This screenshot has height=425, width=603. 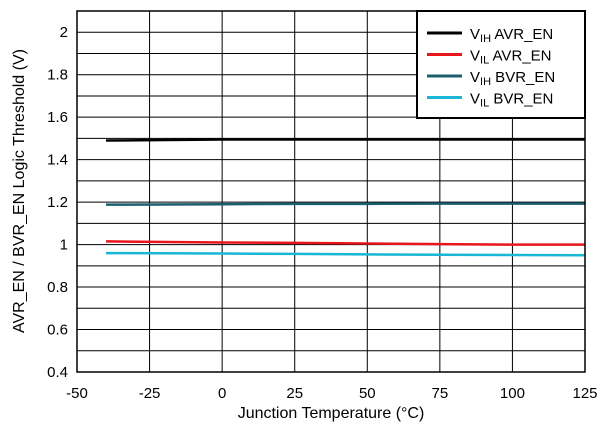 What do you see at coordinates (57, 75) in the screenshot?
I see `y-tick-label: 1.8` at bounding box center [57, 75].